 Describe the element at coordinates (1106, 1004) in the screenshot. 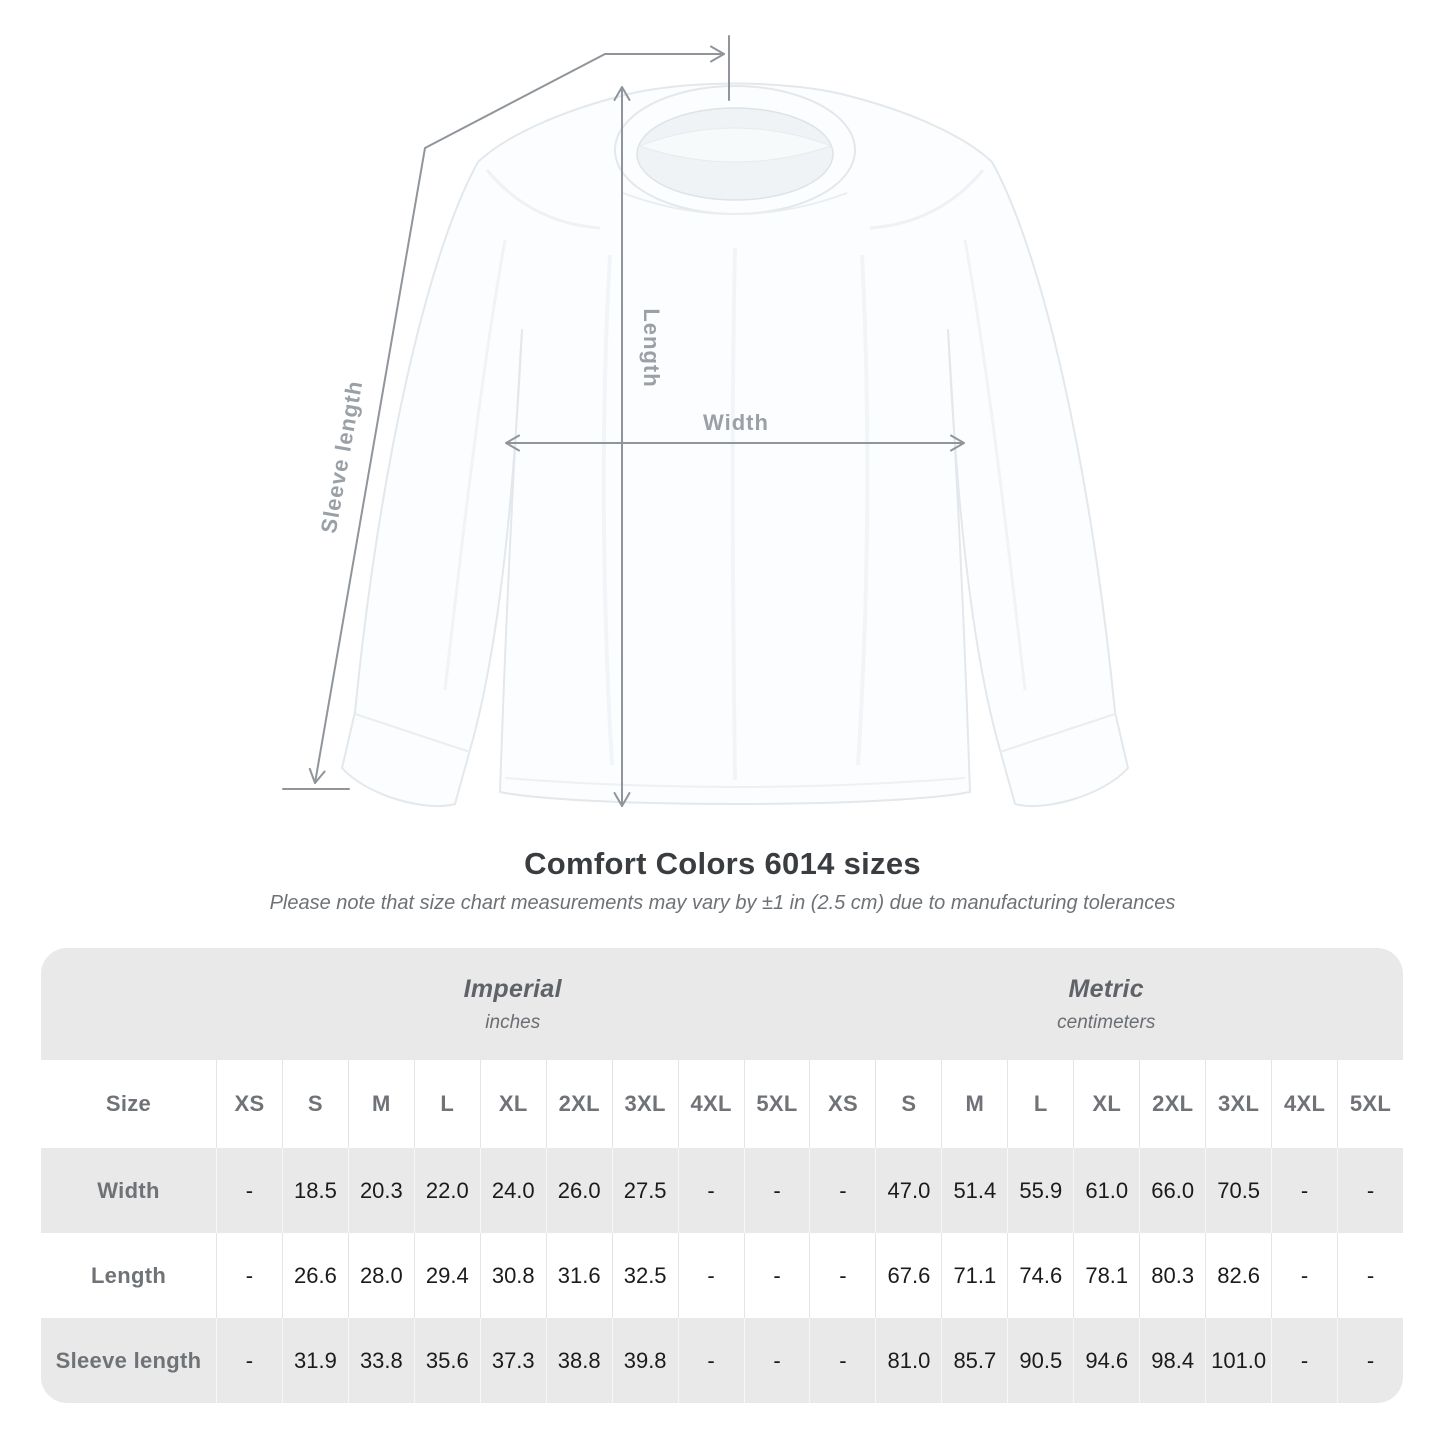

I see `metric-group-header: Metric centimeters` at that location.